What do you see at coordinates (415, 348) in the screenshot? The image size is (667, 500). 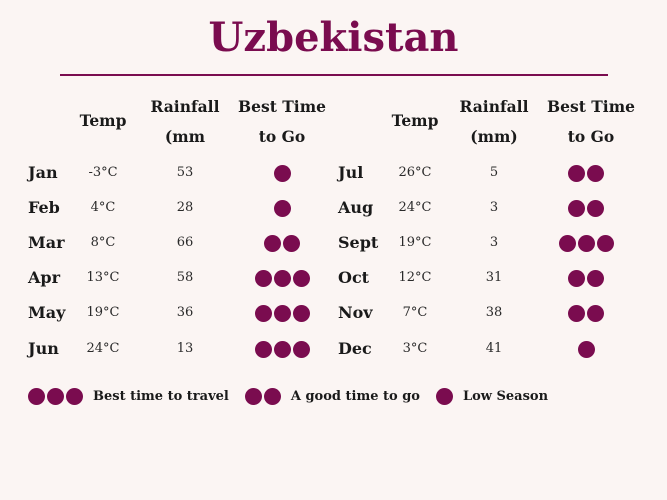 I see `temp-value: 3°C` at bounding box center [415, 348].